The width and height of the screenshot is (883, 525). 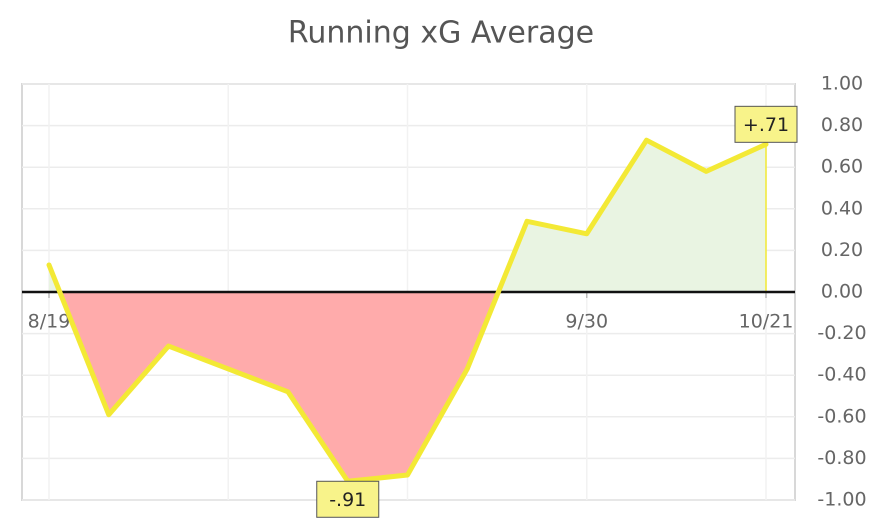 What do you see at coordinates (841, 500) in the screenshot?
I see `y-tick-label: -1.00` at bounding box center [841, 500].